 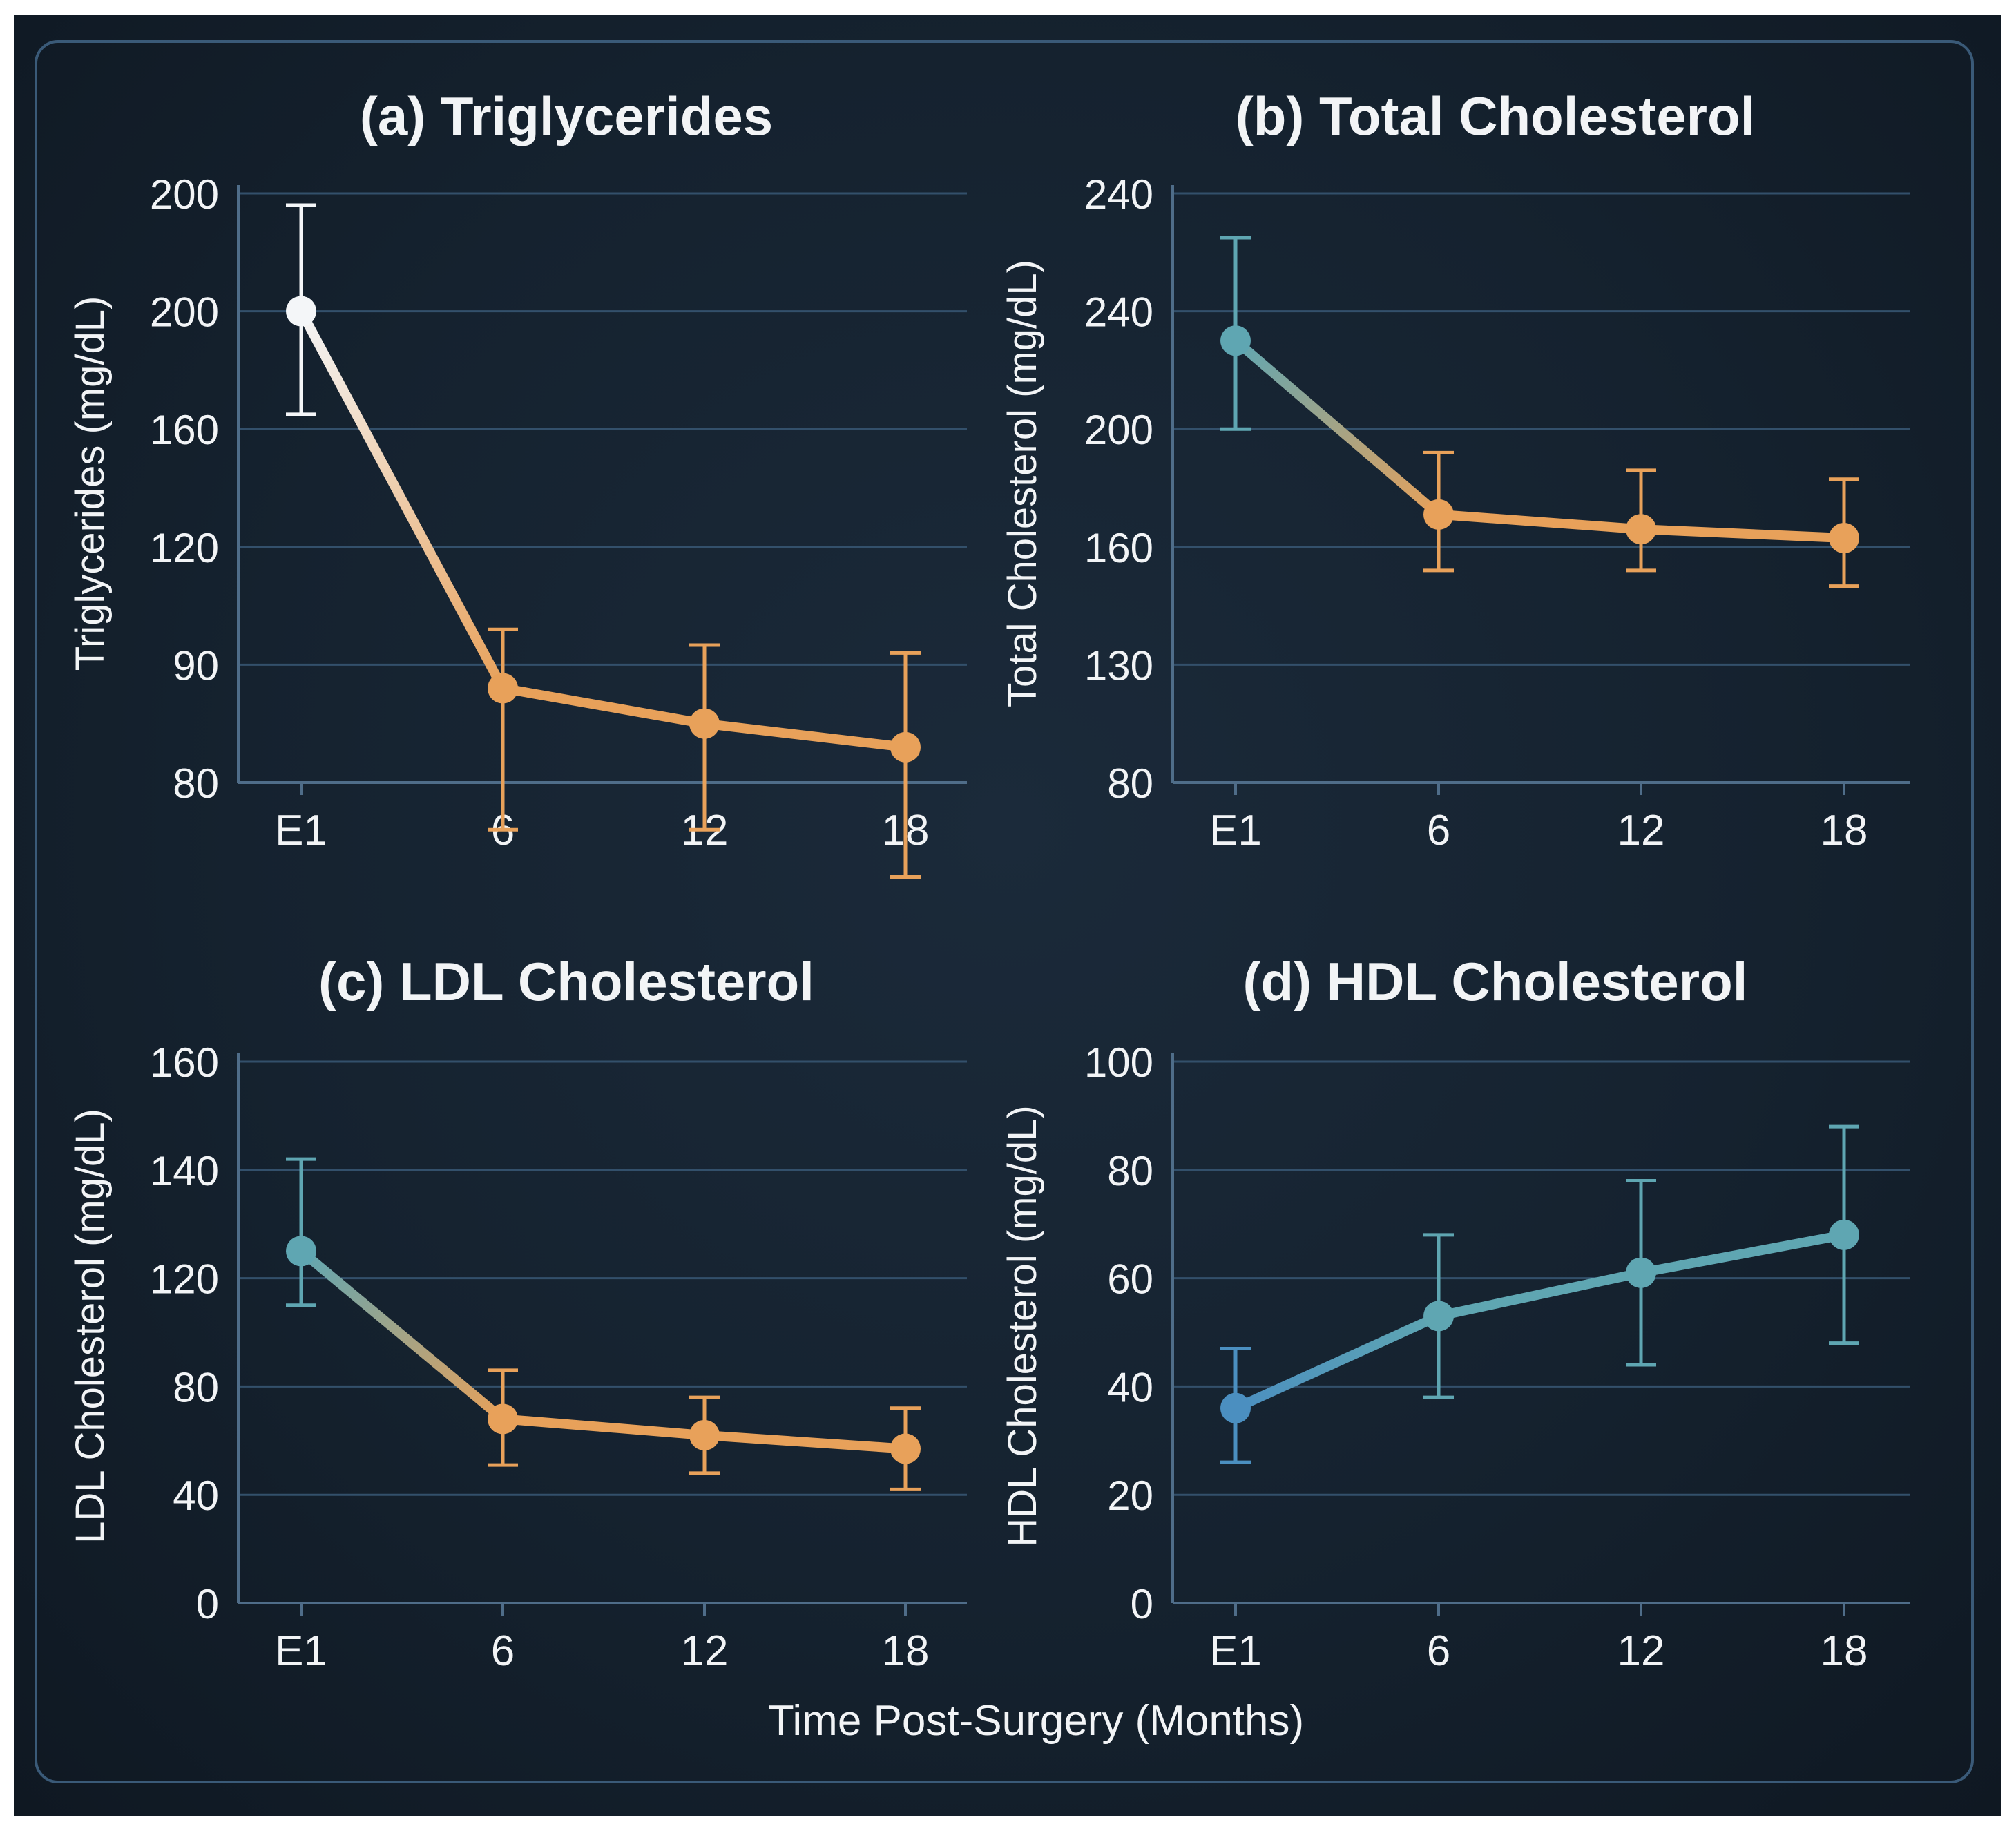 What do you see at coordinates (566, 982) in the screenshot?
I see `chart-title: (c) LDL Cholesterol` at bounding box center [566, 982].